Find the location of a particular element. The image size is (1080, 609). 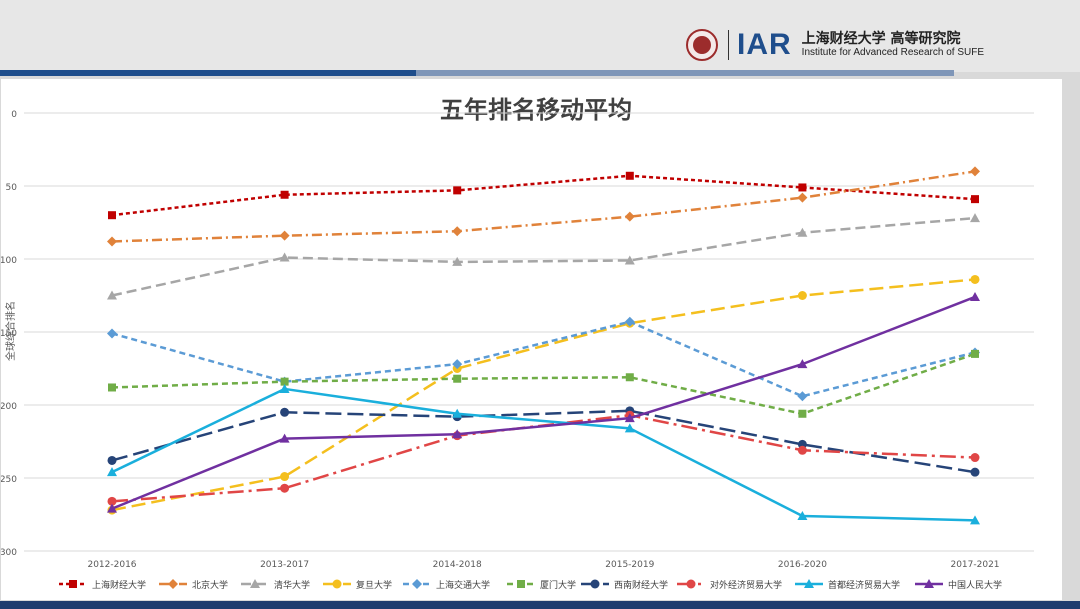

institute-name-cn: 上海财经大学 高等研究院 is located at coordinates (881, 39).